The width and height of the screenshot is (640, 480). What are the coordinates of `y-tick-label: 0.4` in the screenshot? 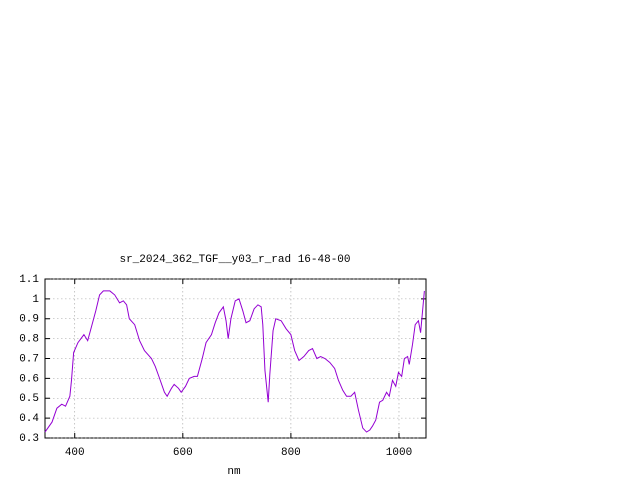 It's located at (29, 419).